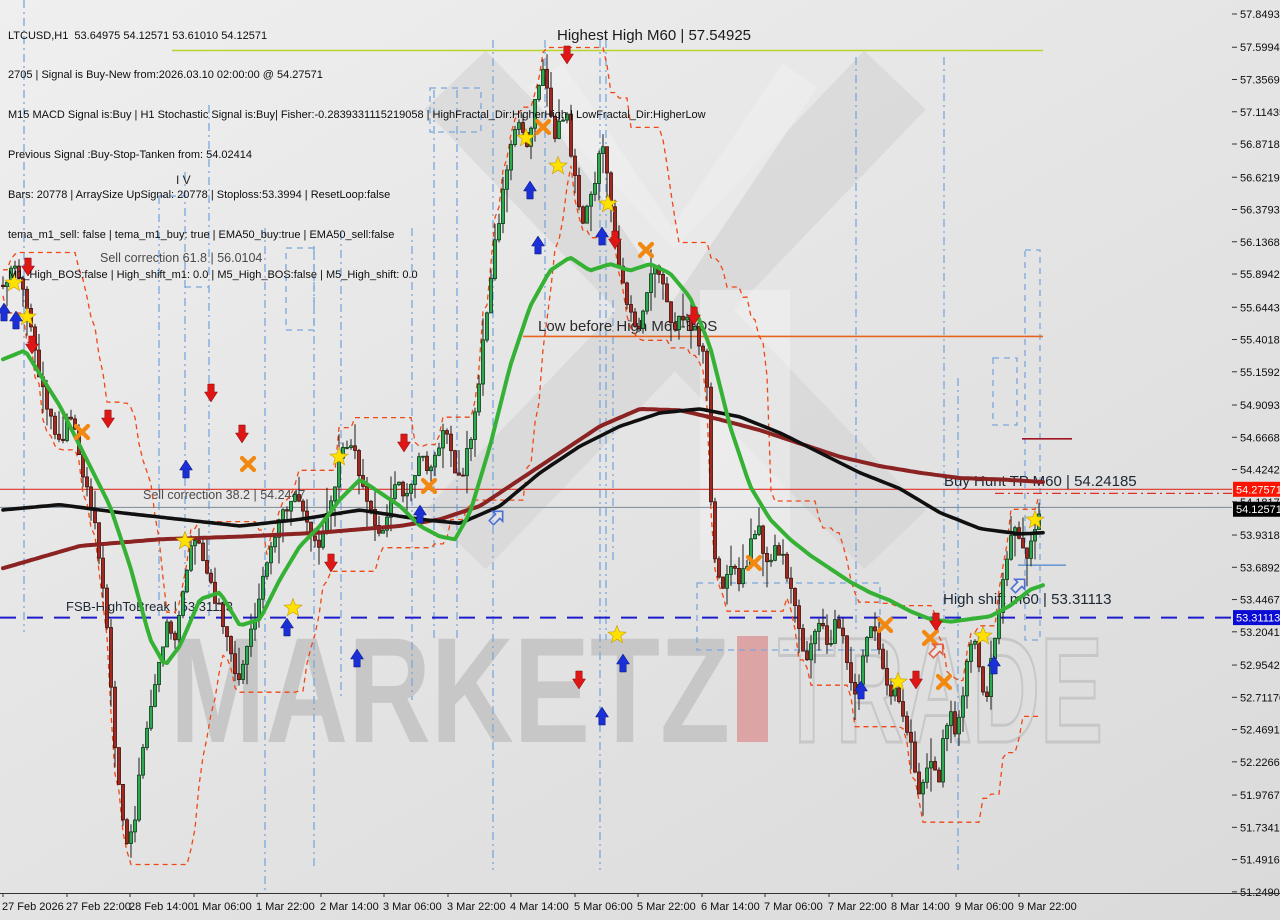 The image size is (1280, 920). Describe the element at coordinates (1256, 460) in the screenshot. I see `price-axis-hit-area` at that location.